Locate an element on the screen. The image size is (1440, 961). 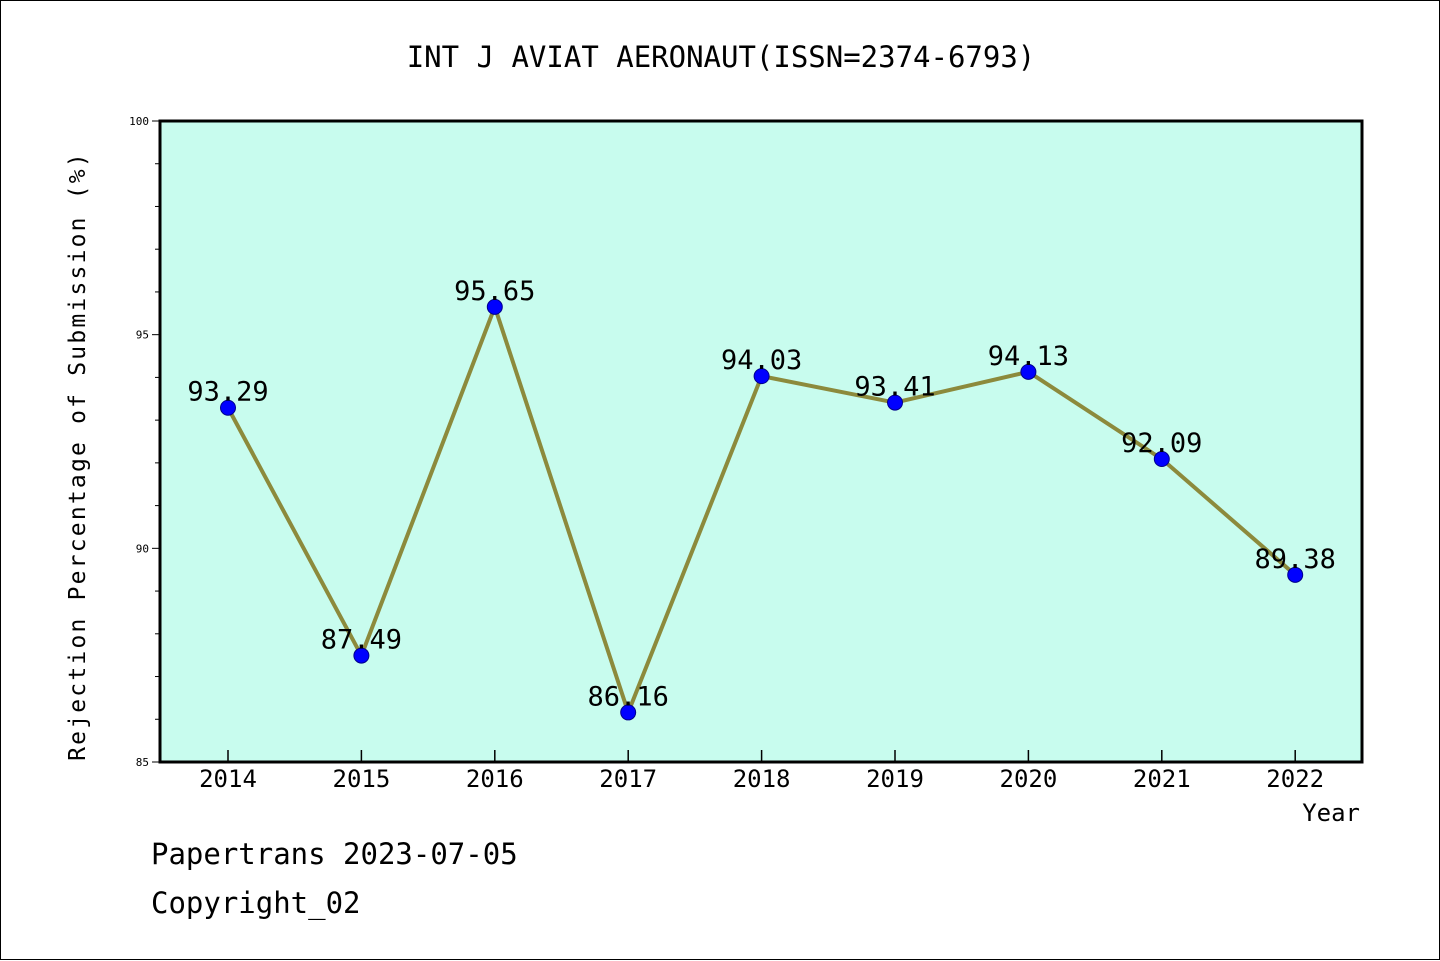
x-tick-label: 2021 is located at coordinates (1162, 779).